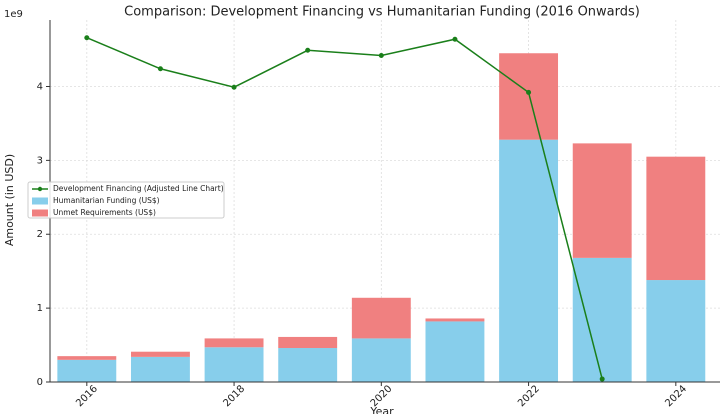 The image size is (720, 414). I want to click on x-axis-label: Year, so click(381, 409).